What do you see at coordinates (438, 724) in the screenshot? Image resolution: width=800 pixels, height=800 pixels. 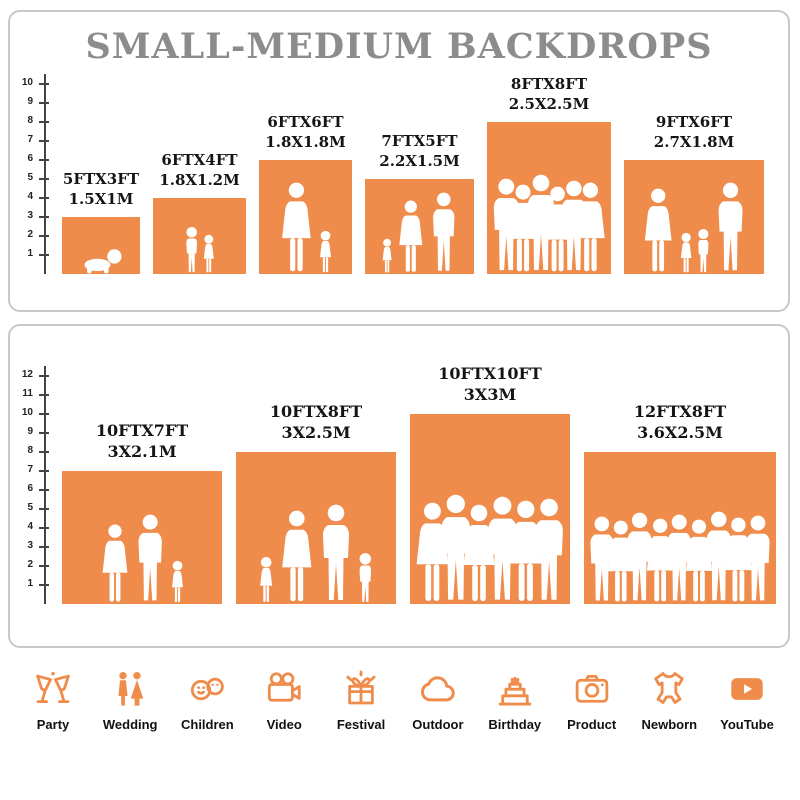 I see `category-label: Outdoor` at bounding box center [438, 724].